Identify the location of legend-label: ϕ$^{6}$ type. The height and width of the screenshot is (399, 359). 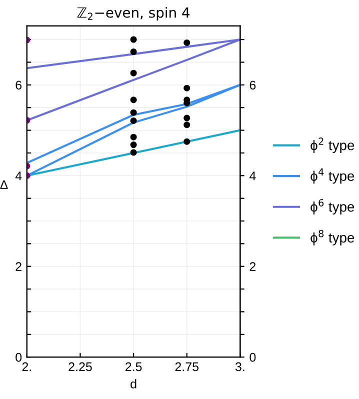
(332, 207).